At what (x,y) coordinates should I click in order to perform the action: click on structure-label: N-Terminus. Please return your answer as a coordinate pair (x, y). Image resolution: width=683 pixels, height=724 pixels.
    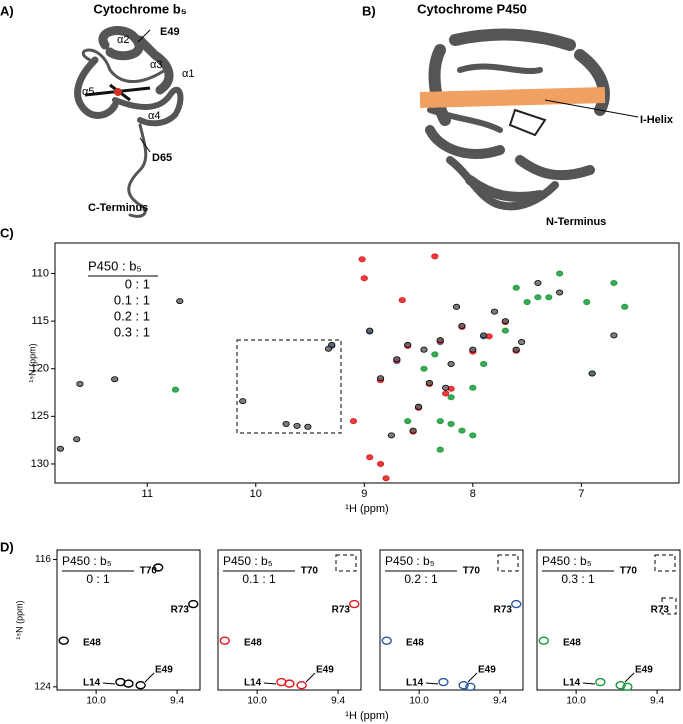
    Looking at the image, I should click on (576, 222).